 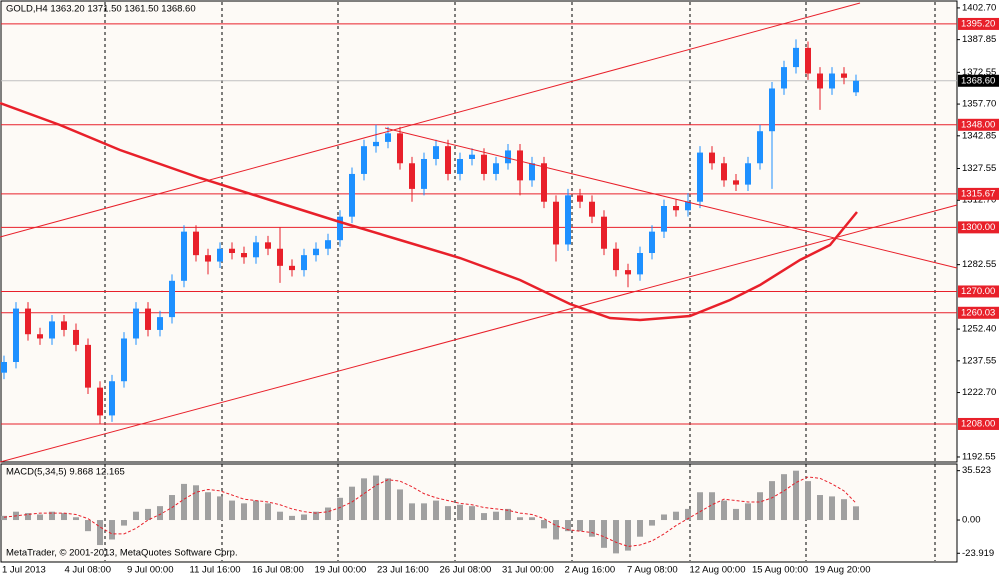 I want to click on macd-tick-label: 35.523, so click(x=976, y=470).